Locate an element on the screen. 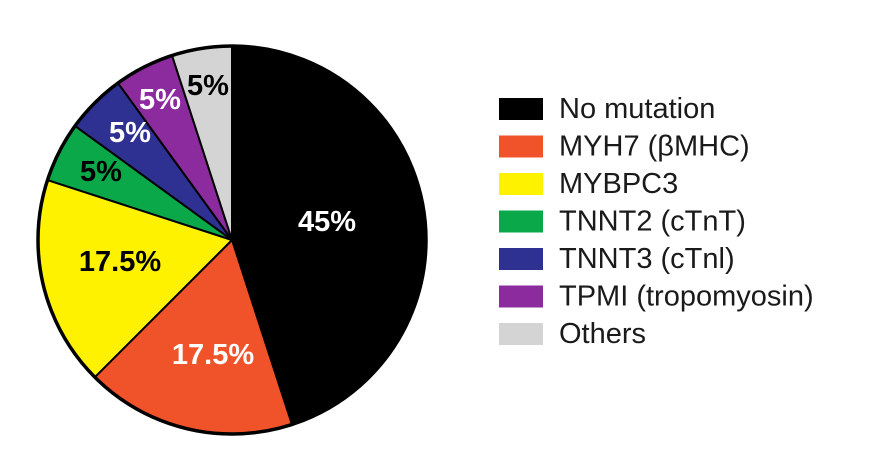 This screenshot has height=474, width=869. slice-label-5: 5% is located at coordinates (130, 133).